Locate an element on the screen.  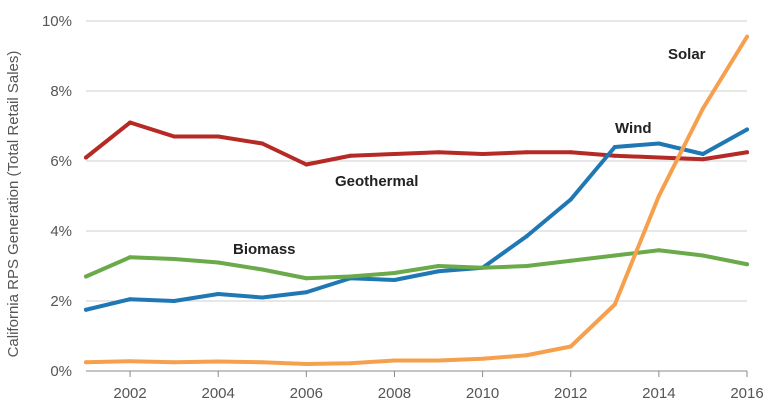
y-tick-label: 10% is located at coordinates (57, 21).